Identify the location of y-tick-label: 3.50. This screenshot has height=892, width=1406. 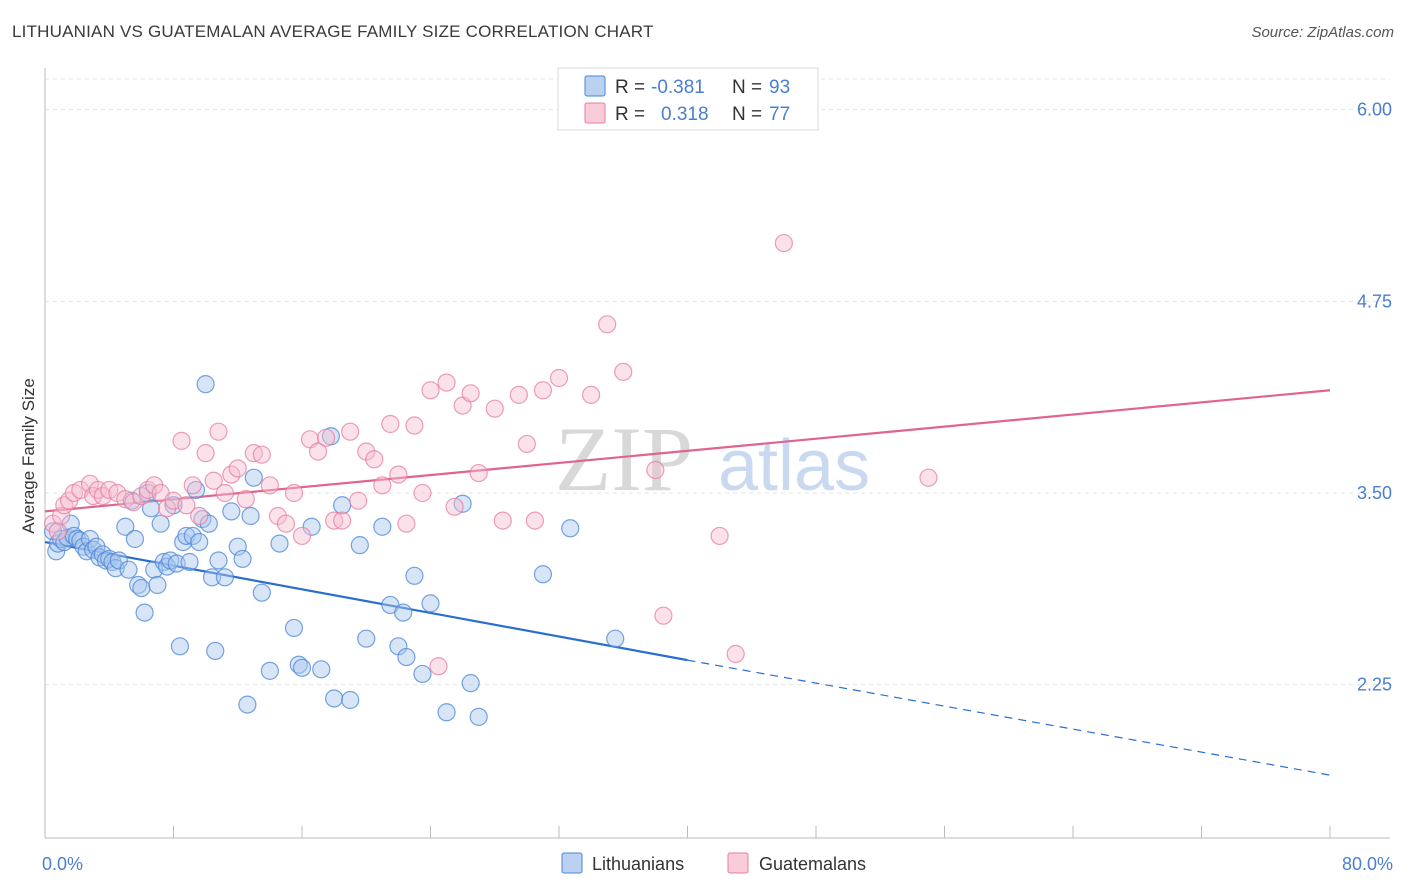
(1374, 493).